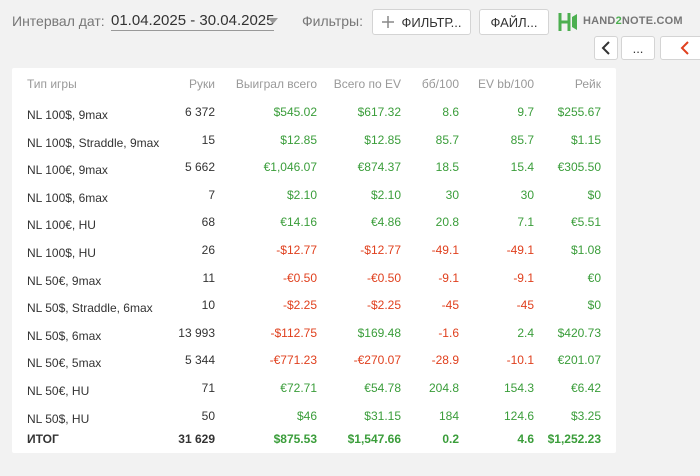 This screenshot has width=700, height=476. What do you see at coordinates (367, 84) in the screenshot?
I see `column-header: Всего по EV` at bounding box center [367, 84].